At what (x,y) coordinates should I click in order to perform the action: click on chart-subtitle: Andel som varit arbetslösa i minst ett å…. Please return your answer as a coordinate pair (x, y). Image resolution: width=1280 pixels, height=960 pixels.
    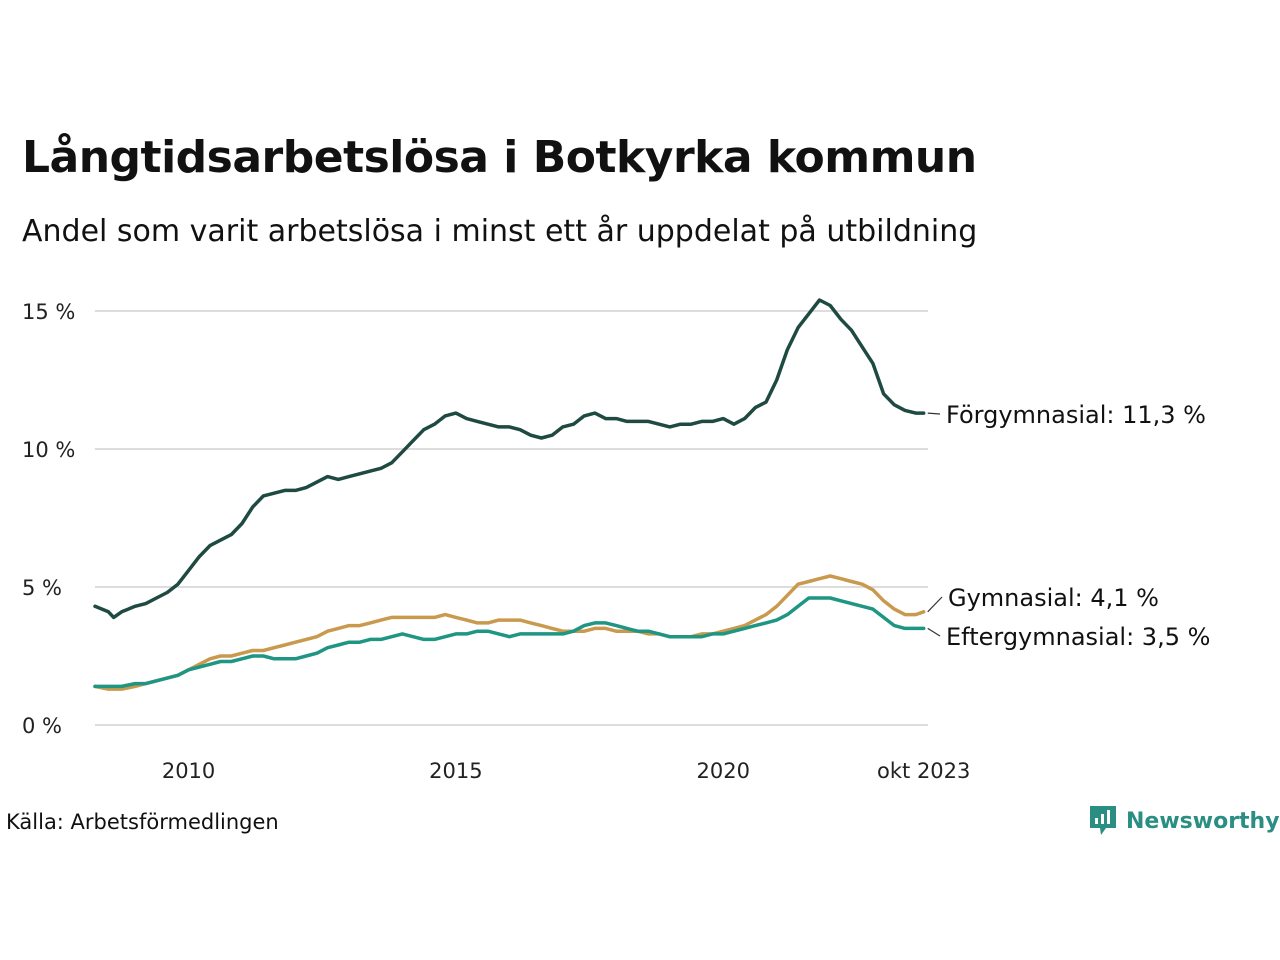
    Looking at the image, I should click on (500, 231).